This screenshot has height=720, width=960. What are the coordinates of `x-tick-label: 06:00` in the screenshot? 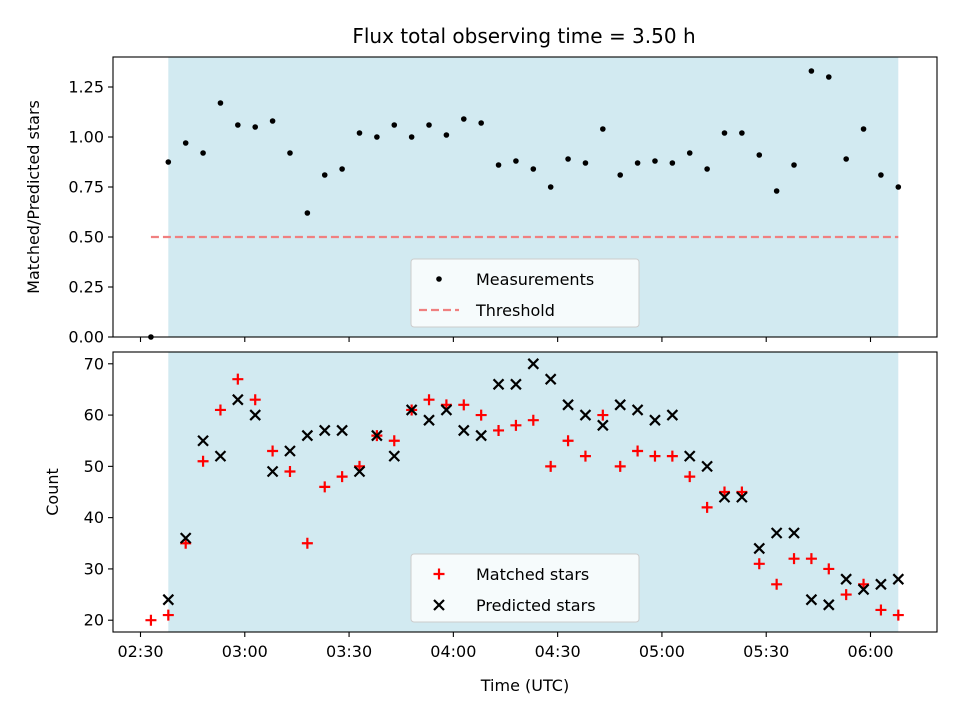 It's located at (870, 651).